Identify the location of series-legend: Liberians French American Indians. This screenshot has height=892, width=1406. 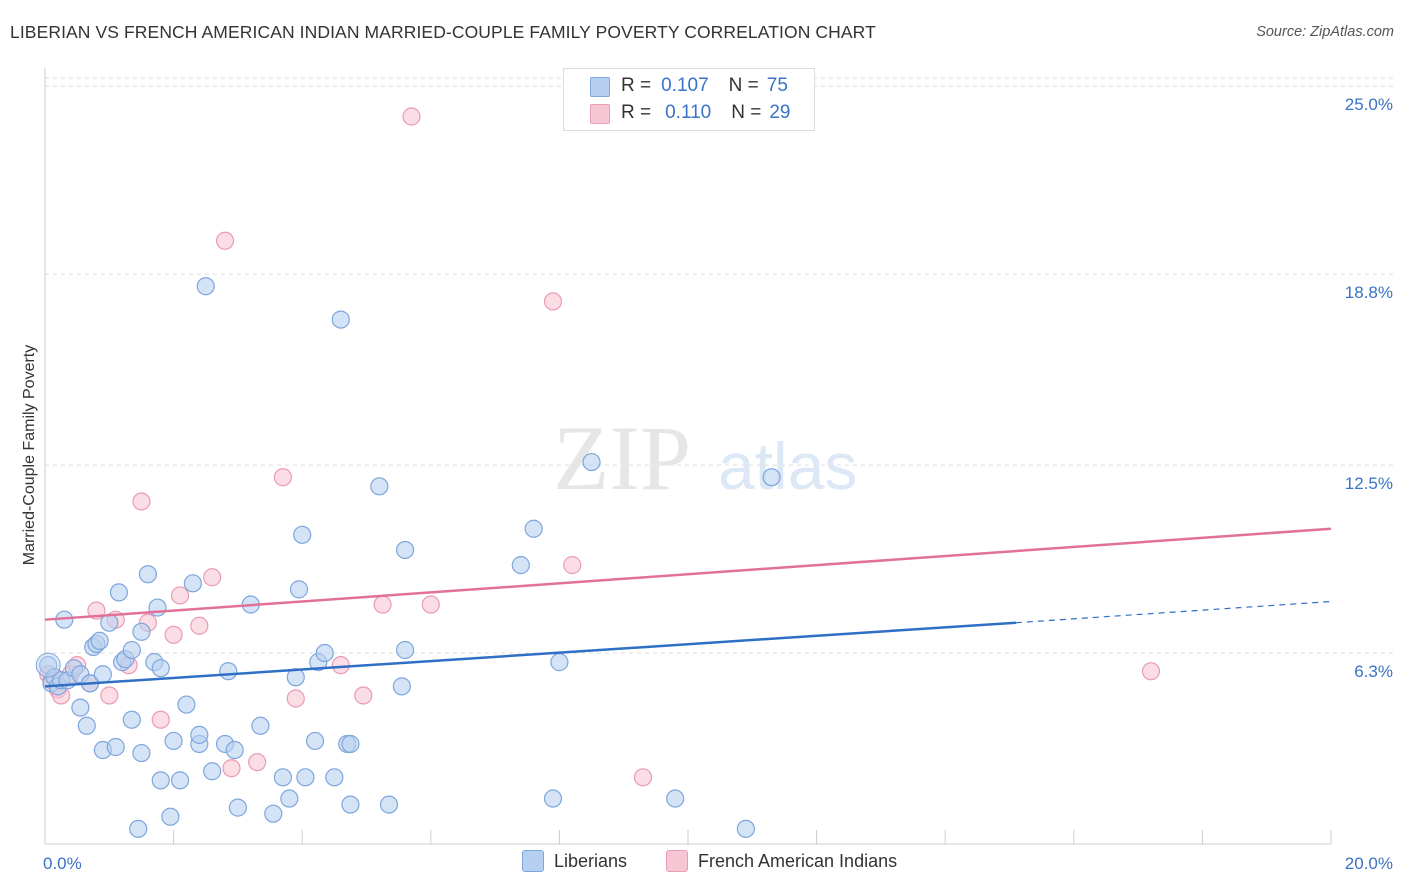
(703, 864).